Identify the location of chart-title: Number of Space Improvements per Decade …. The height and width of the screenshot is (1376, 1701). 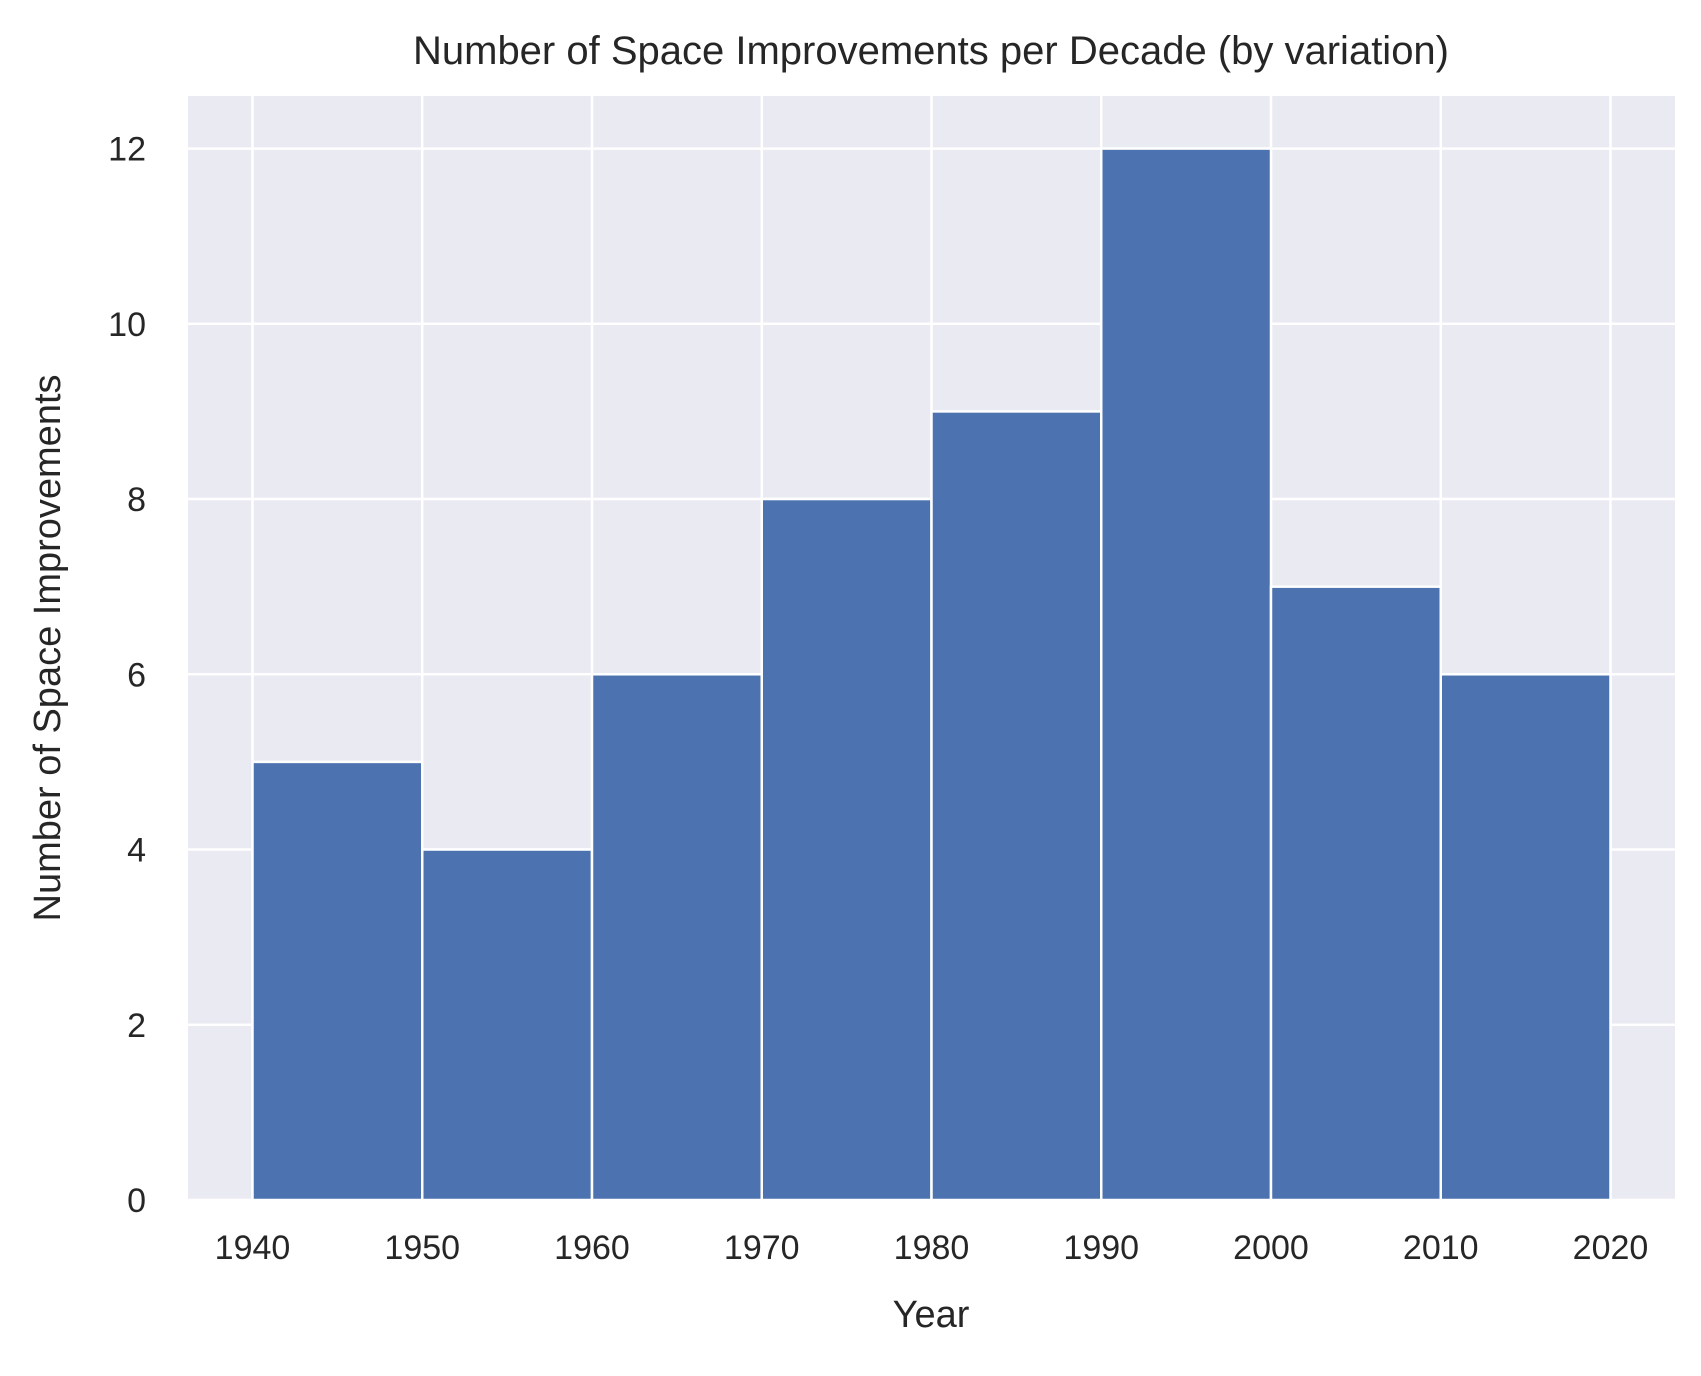
(931, 51).